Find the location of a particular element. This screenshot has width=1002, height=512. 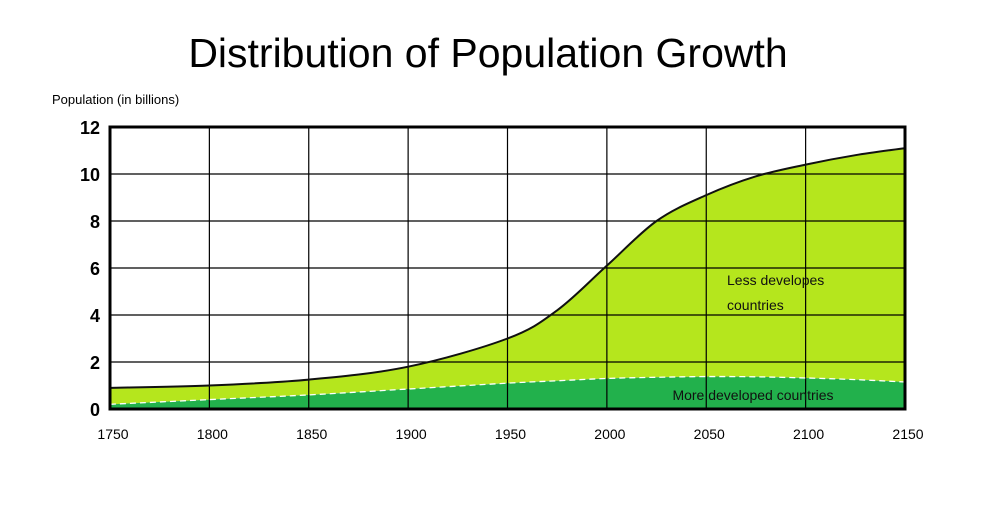

x-tick-label: 1900 is located at coordinates (411, 434).